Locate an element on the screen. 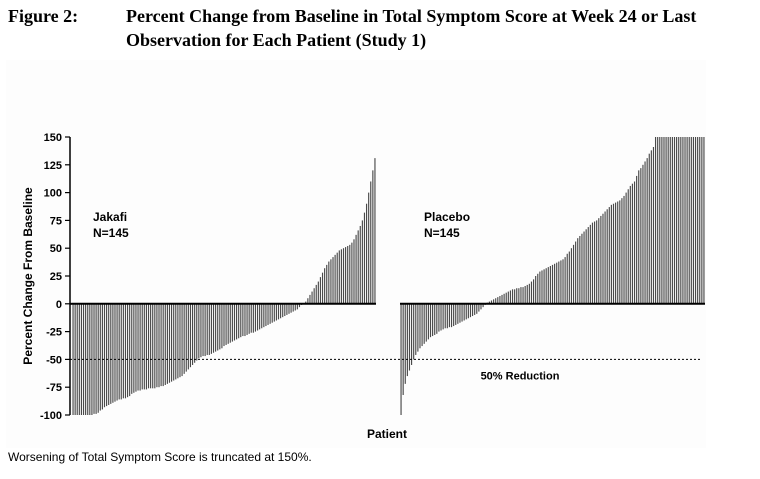 This screenshot has width=760, height=479. y-tick-label: 125 is located at coordinates (53, 166).